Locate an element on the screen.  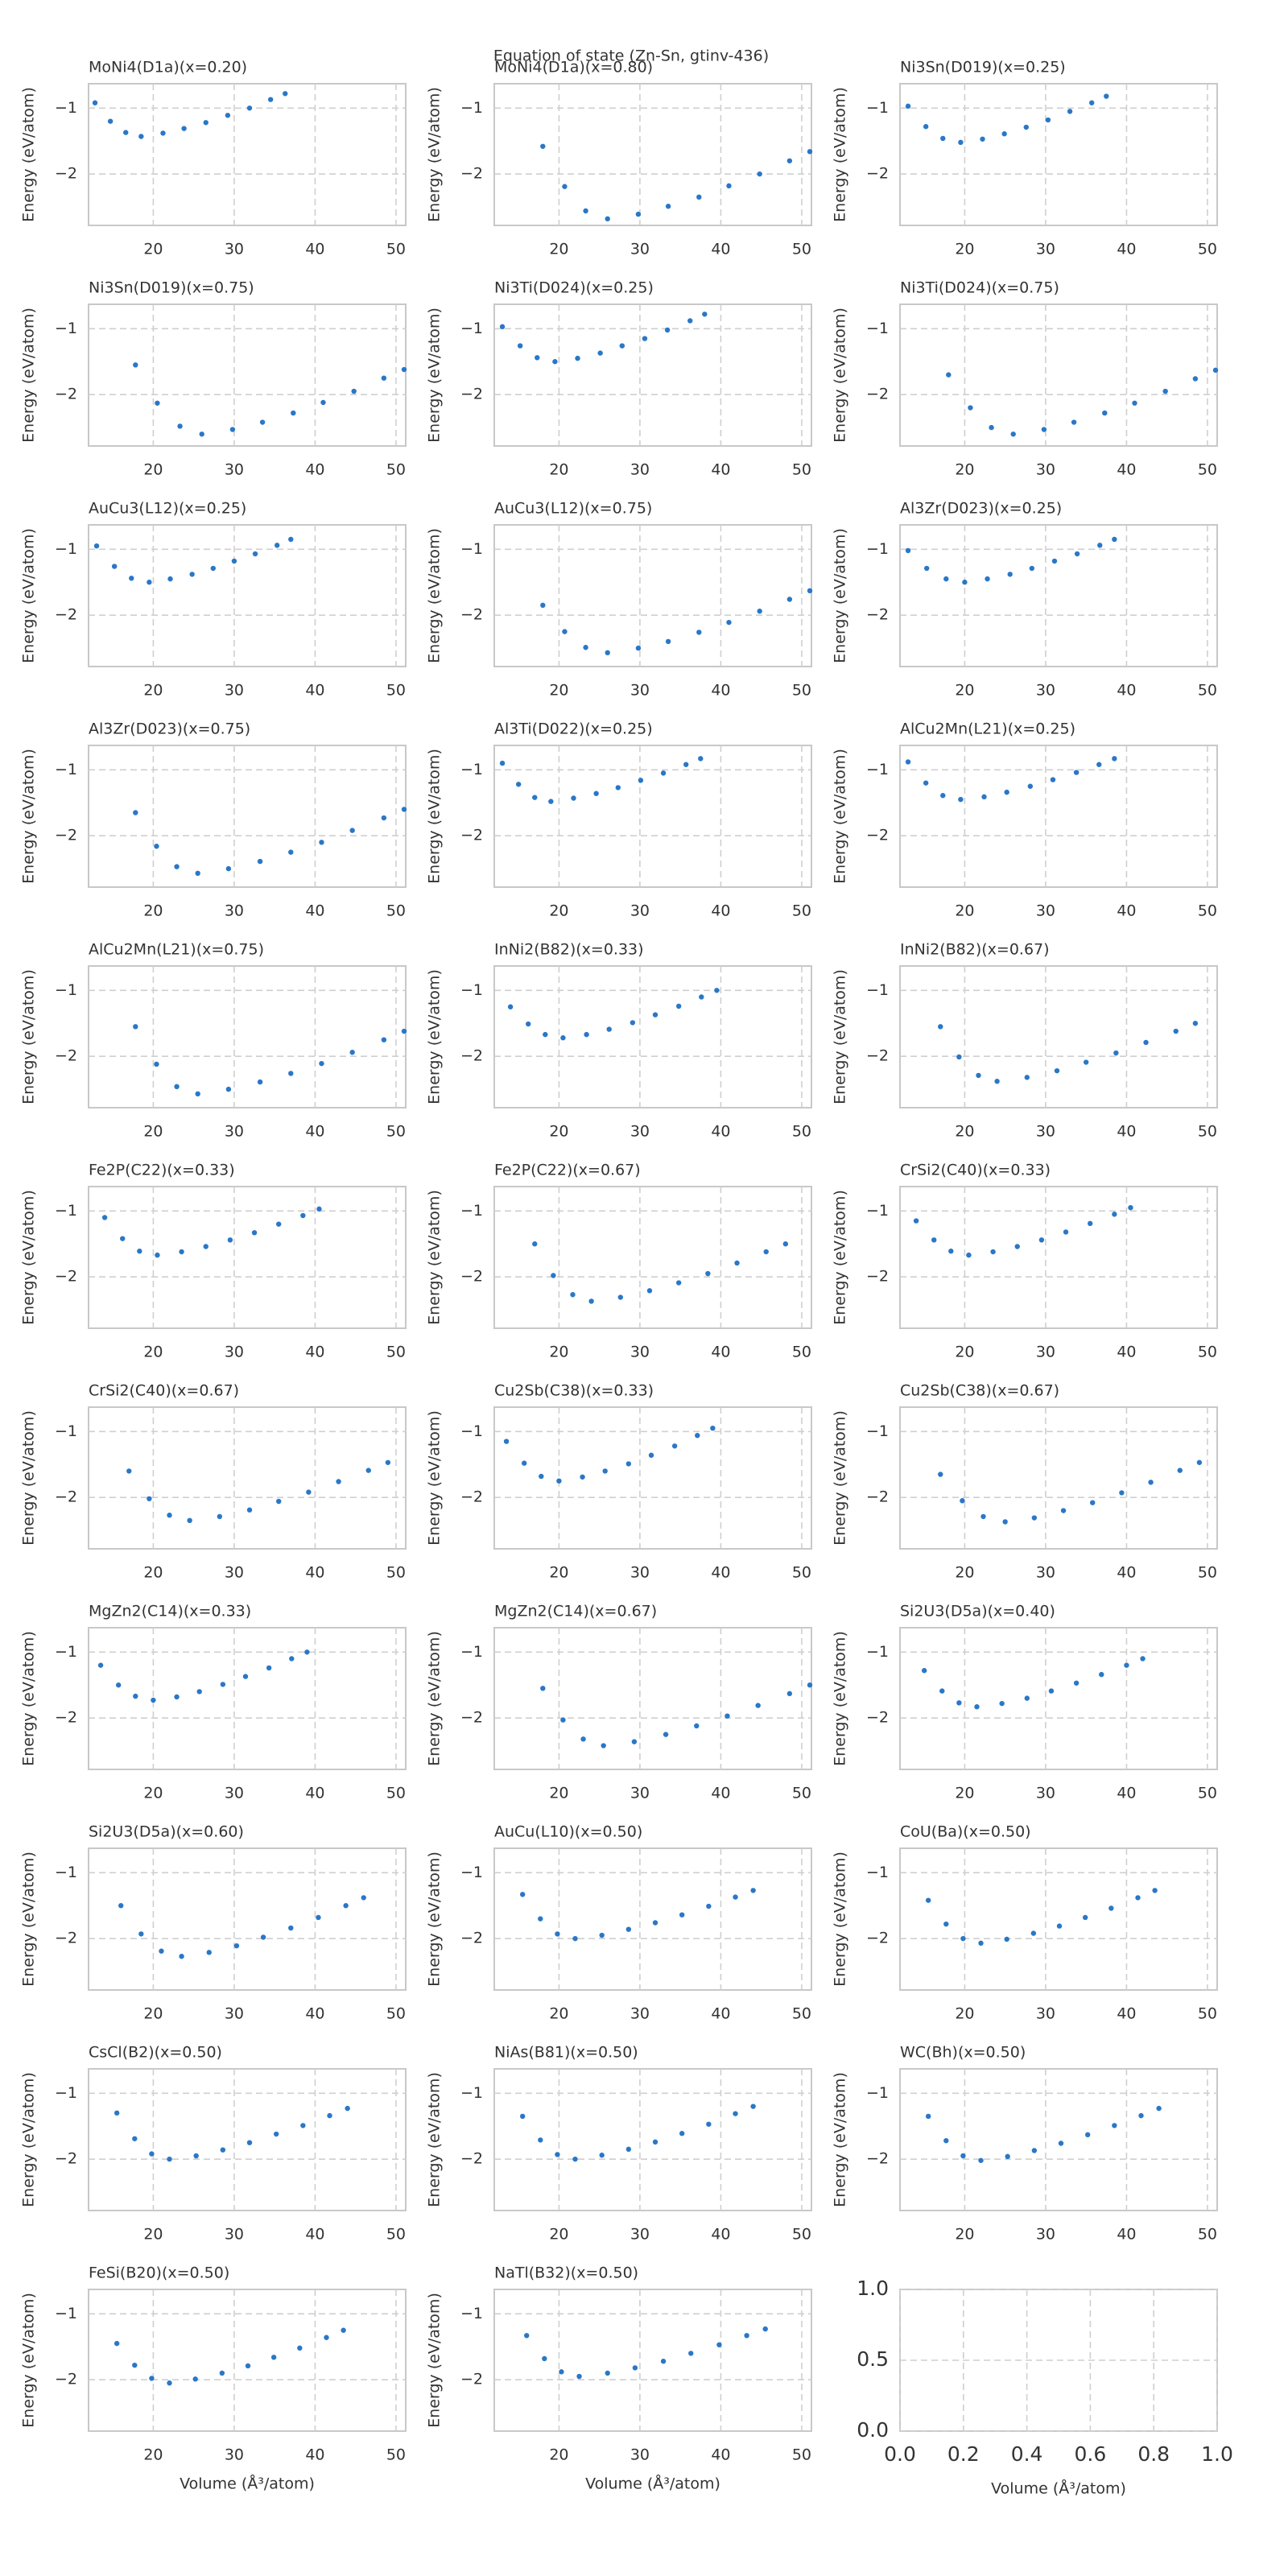
subplot-title: CsCl(B2)(x=0.50) is located at coordinates (155, 2053).